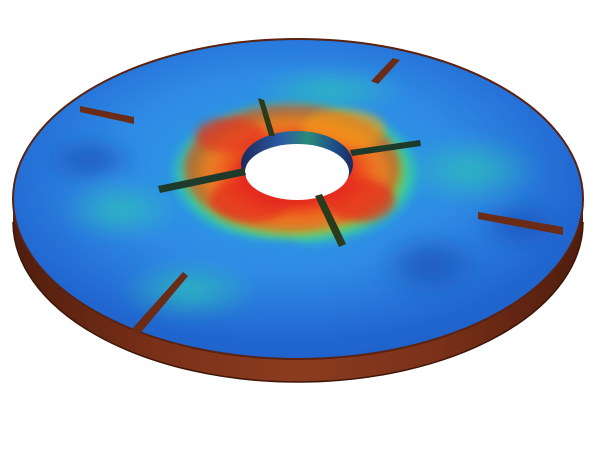 This screenshot has width=600, height=450. I want to click on baffle-left, so click(107, 115).